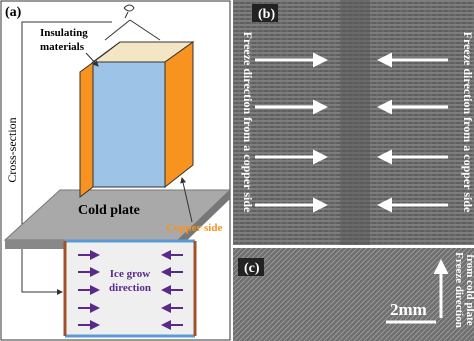 The height and width of the screenshot is (341, 474). I want to click on freeze-text: Freeze direction, so click(459, 290).